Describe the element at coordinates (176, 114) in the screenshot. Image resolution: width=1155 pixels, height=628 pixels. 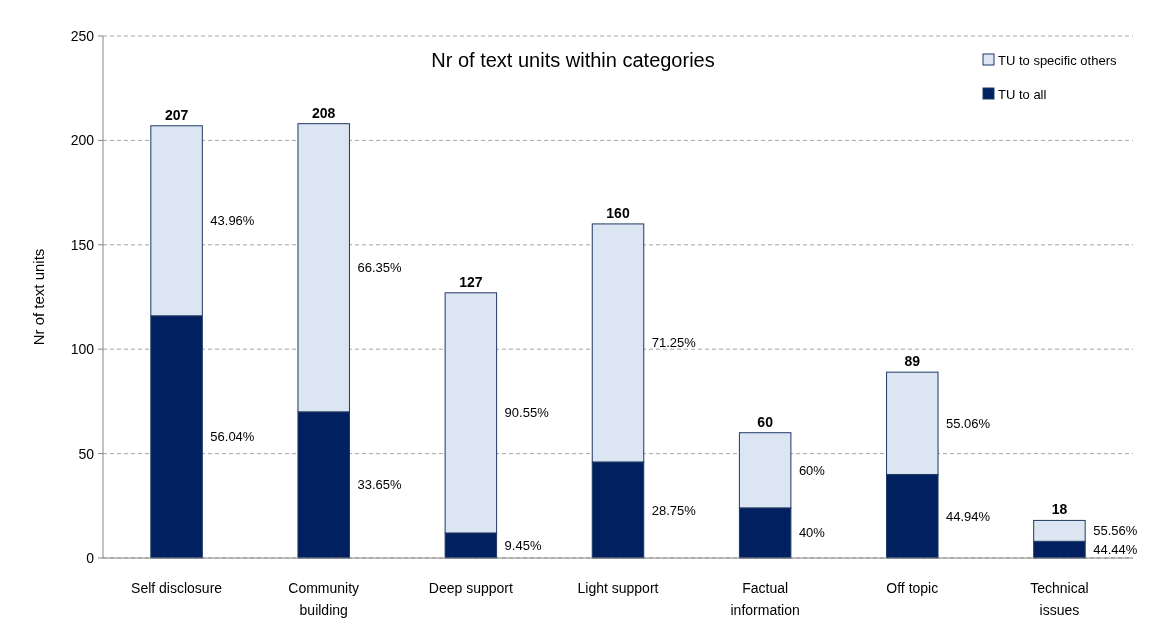
I see `total-label: 207` at that location.